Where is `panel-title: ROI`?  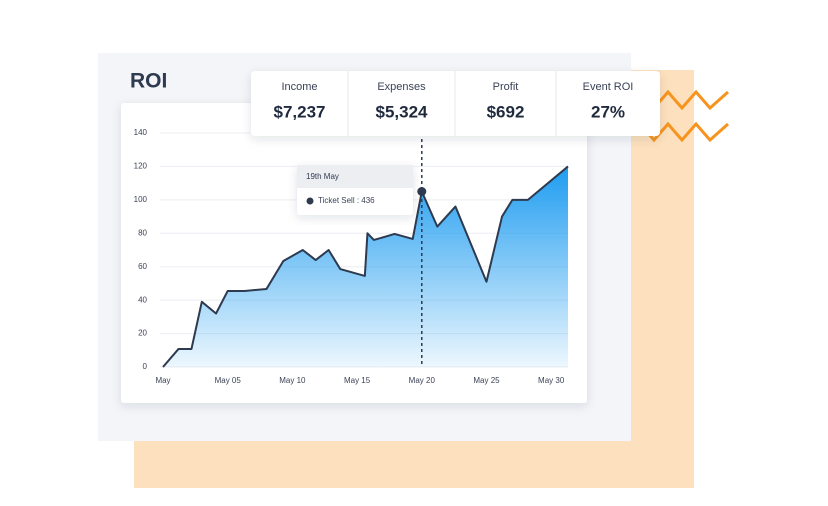 panel-title: ROI is located at coordinates (148, 81).